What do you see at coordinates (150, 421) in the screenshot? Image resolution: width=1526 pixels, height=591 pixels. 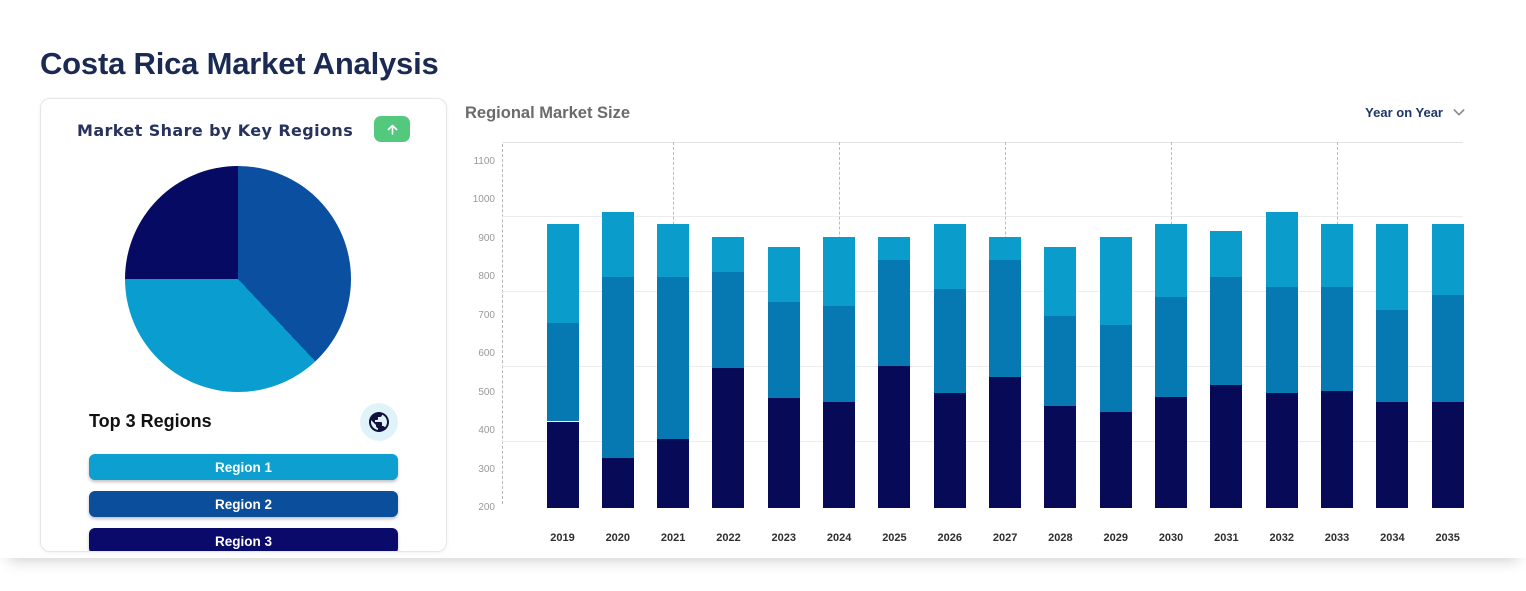 I see `regions-subheading: Top 3 Regions` at bounding box center [150, 421].